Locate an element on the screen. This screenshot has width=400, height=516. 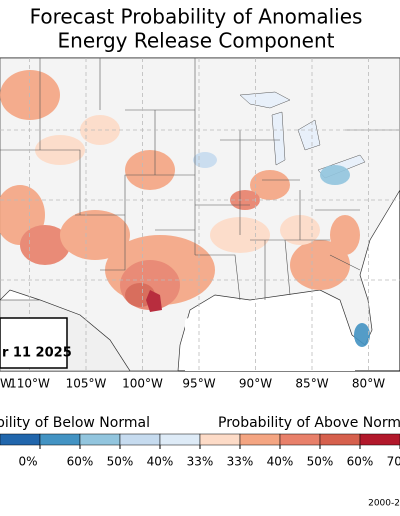
lon-label: 80°W is located at coordinates (368, 384).